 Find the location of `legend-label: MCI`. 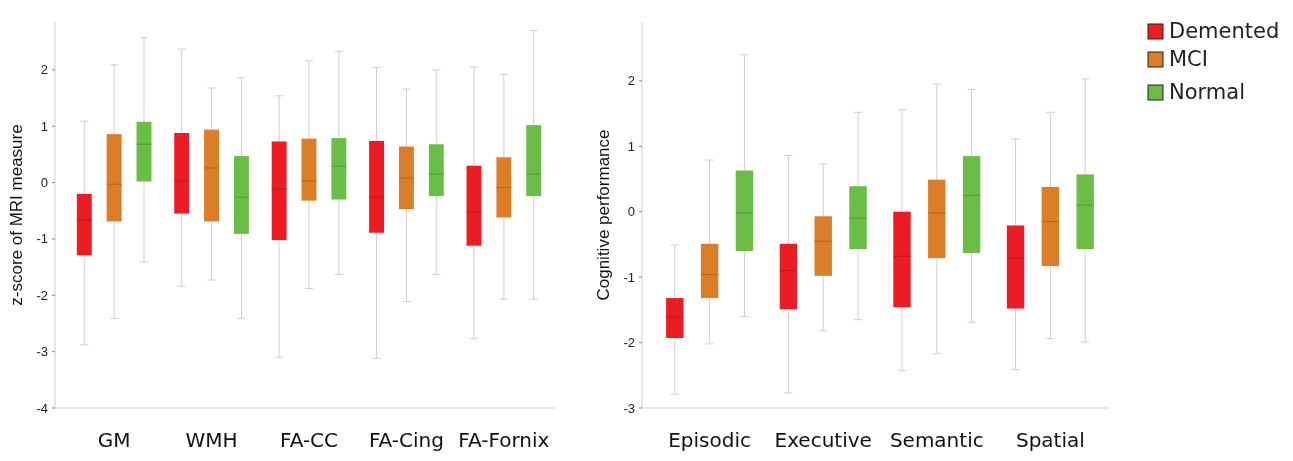

legend-label: MCI is located at coordinates (1188, 59).